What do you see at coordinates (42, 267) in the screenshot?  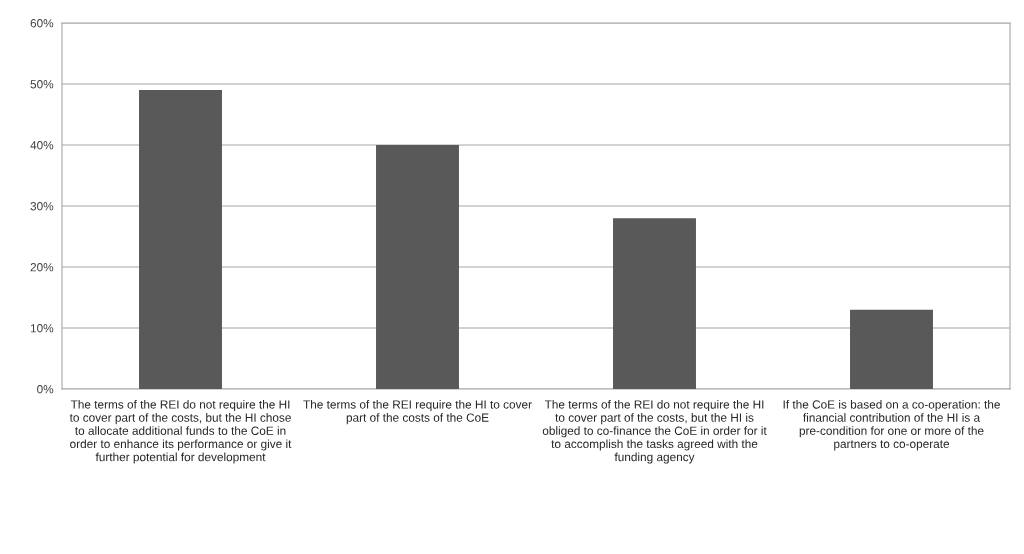 I see `y-tick-label: 20%` at bounding box center [42, 267].